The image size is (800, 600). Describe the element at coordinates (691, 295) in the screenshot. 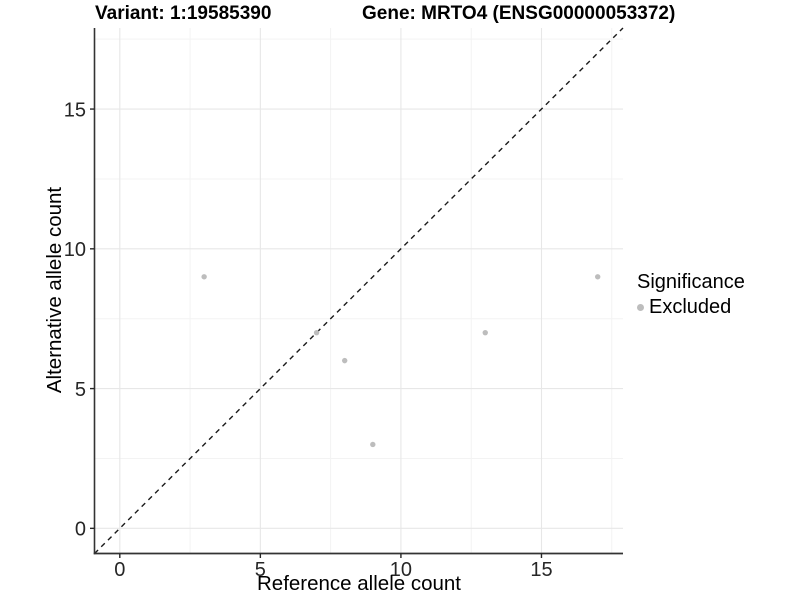

I see `legend: Significance Excluded` at that location.